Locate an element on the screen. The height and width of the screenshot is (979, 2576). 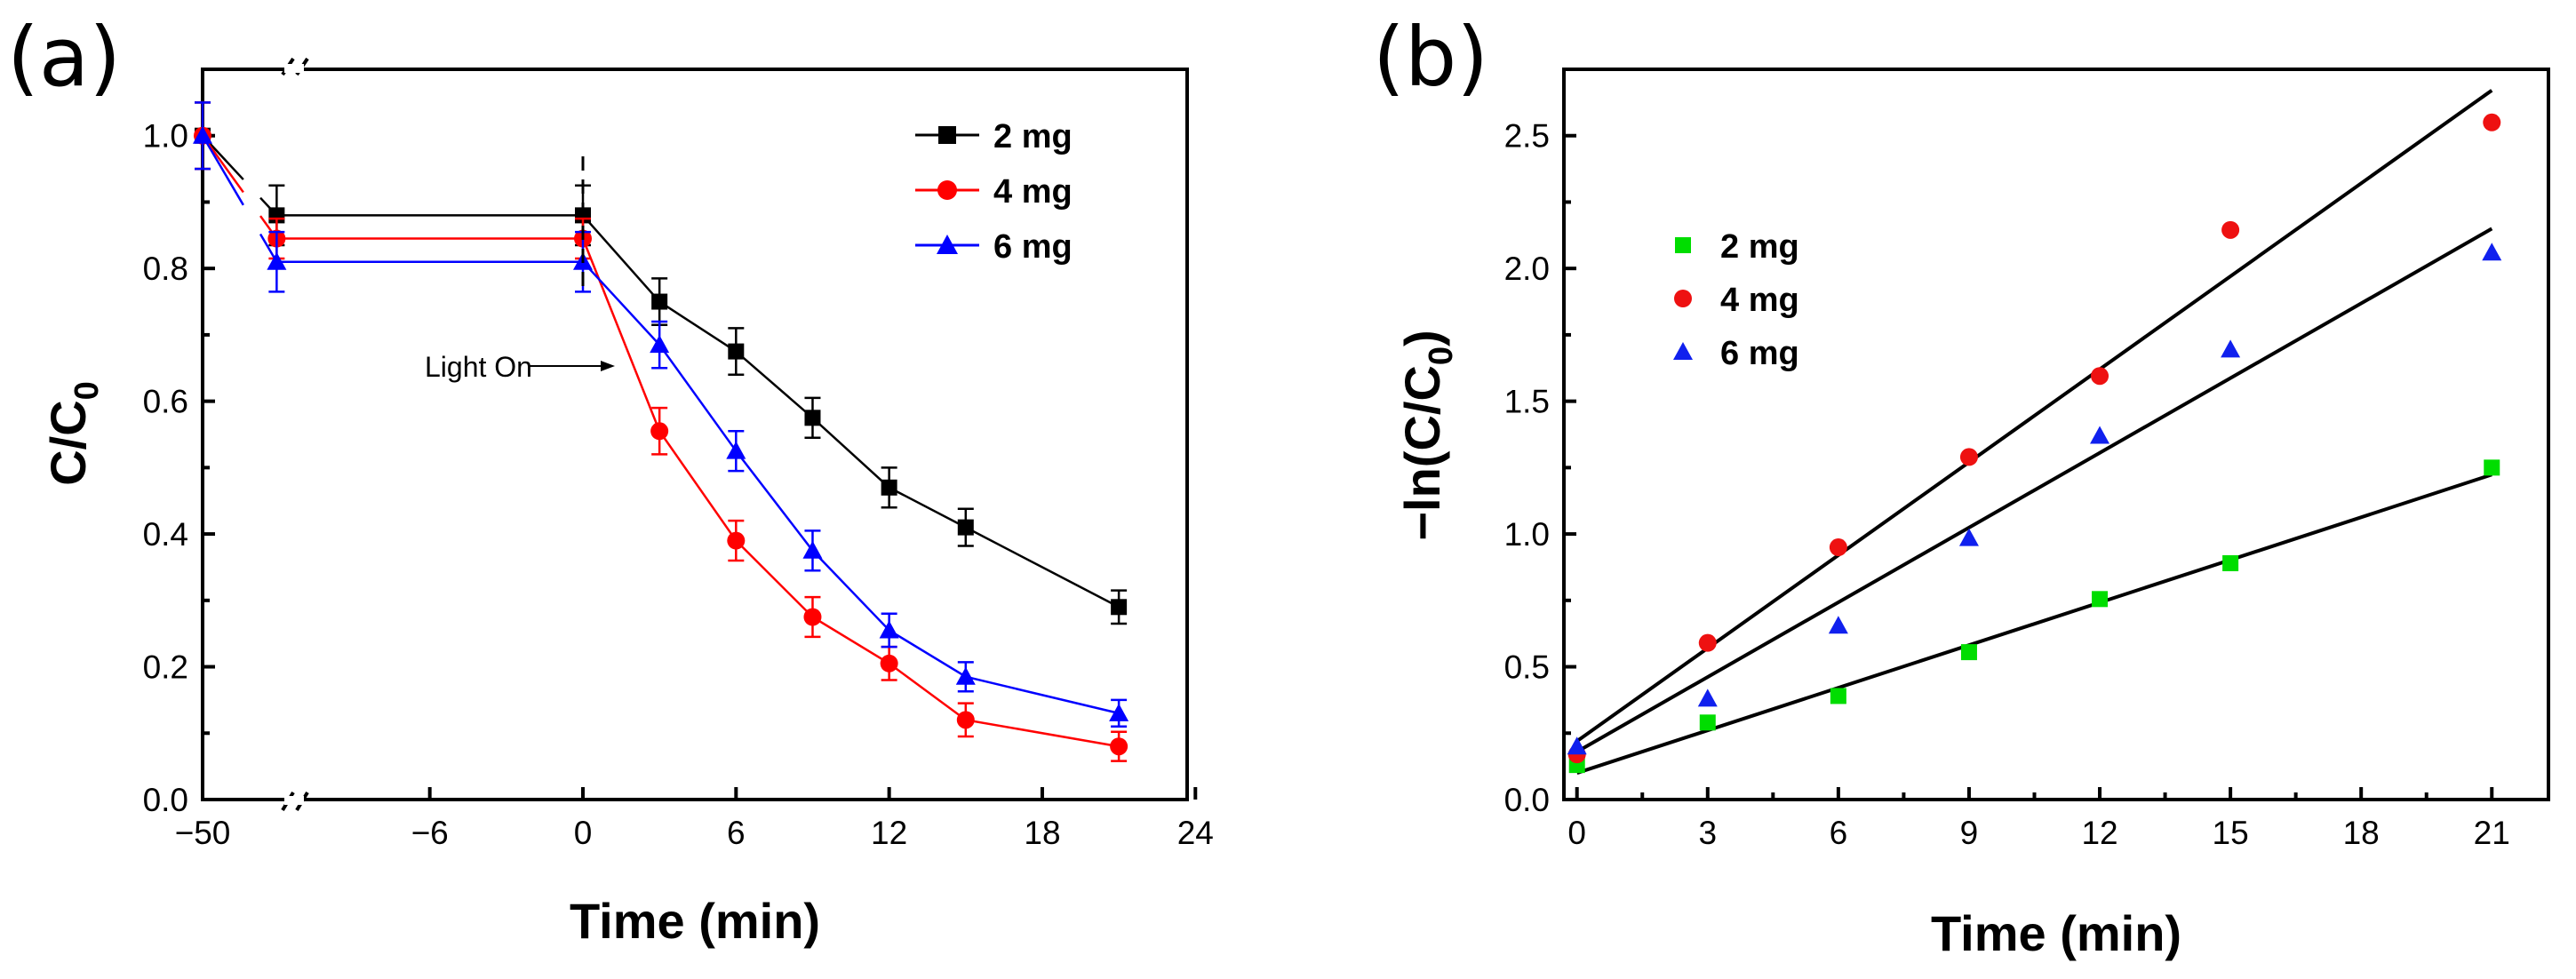
panel-b-legend: 2 mg 4 mg 6 mg is located at coordinates (1736, 300).